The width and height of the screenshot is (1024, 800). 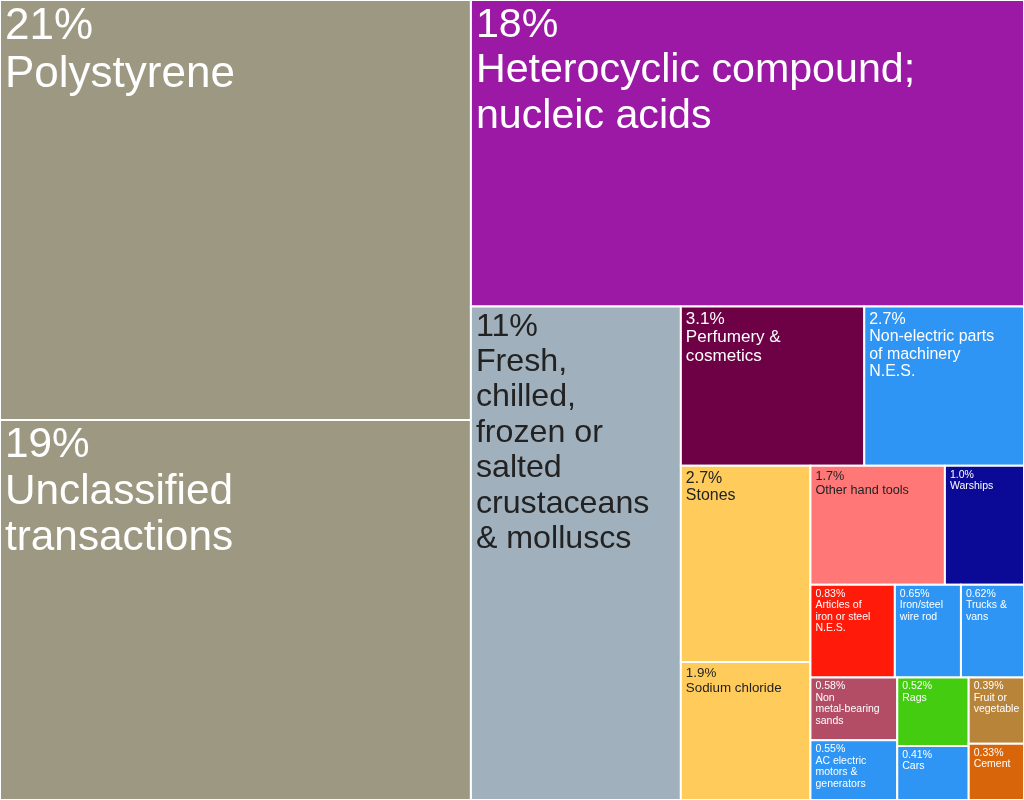 What do you see at coordinates (830, 685) in the screenshot?
I see `data-label: 0.58%` at bounding box center [830, 685].